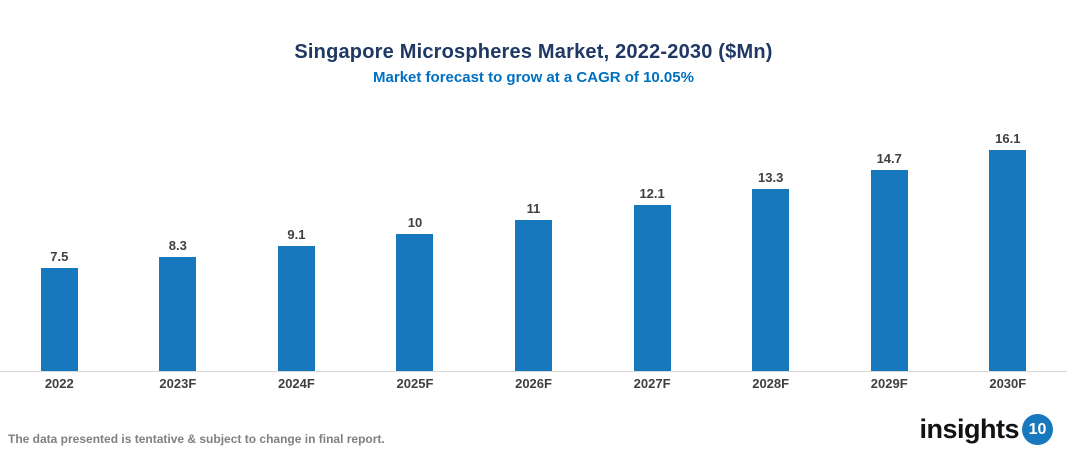  I want to click on x-axis-label: 2027F, so click(652, 383).